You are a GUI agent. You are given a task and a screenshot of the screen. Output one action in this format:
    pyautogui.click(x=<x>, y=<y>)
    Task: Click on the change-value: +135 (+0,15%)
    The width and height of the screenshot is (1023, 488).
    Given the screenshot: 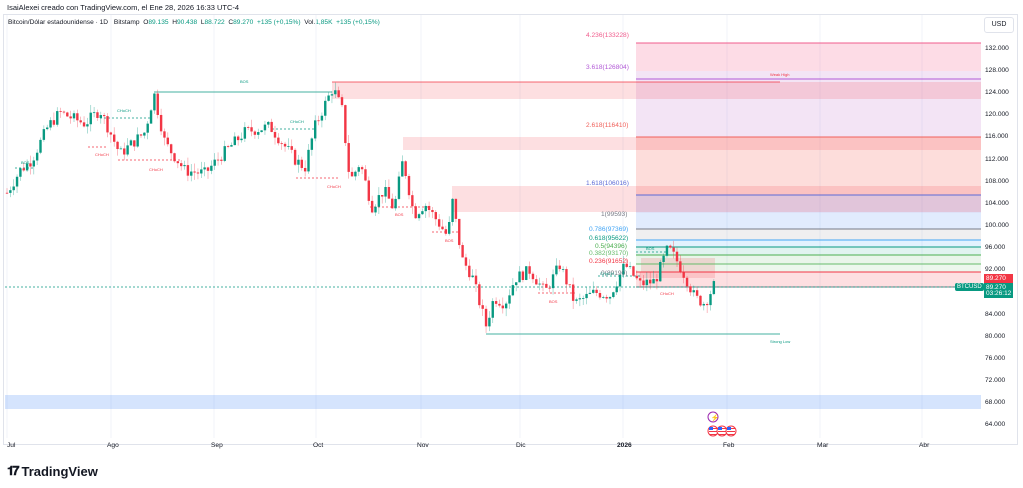 What is the action you would take?
    pyautogui.click(x=278, y=22)
    